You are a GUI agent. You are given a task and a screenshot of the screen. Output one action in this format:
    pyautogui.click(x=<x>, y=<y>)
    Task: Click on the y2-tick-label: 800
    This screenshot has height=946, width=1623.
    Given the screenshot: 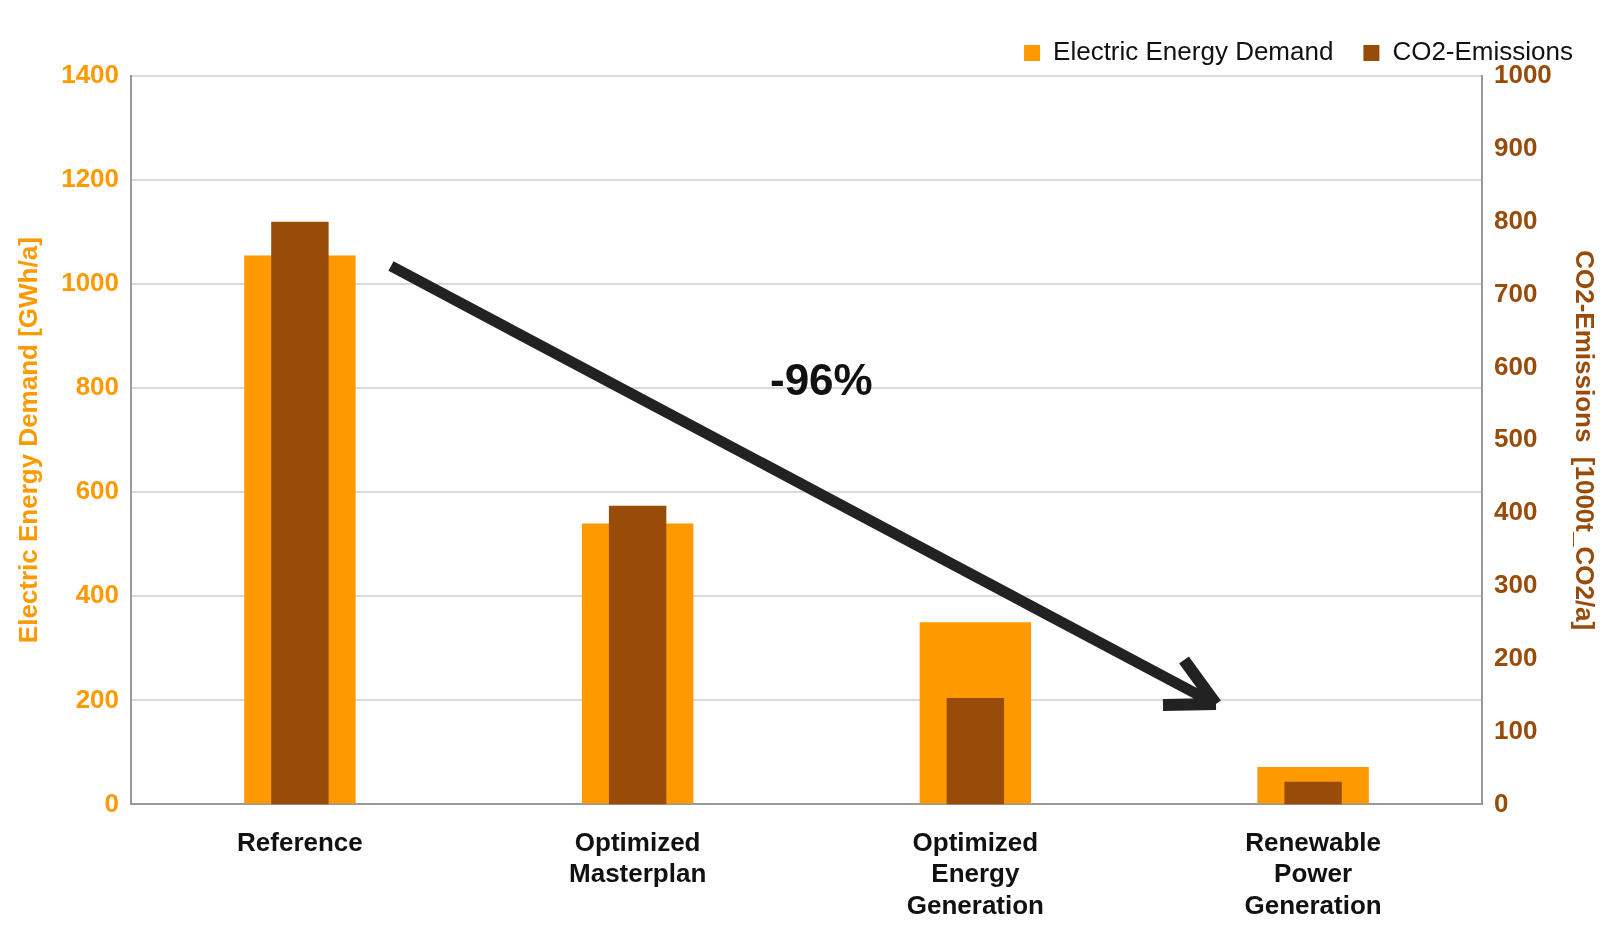 What is the action you would take?
    pyautogui.click(x=1515, y=219)
    